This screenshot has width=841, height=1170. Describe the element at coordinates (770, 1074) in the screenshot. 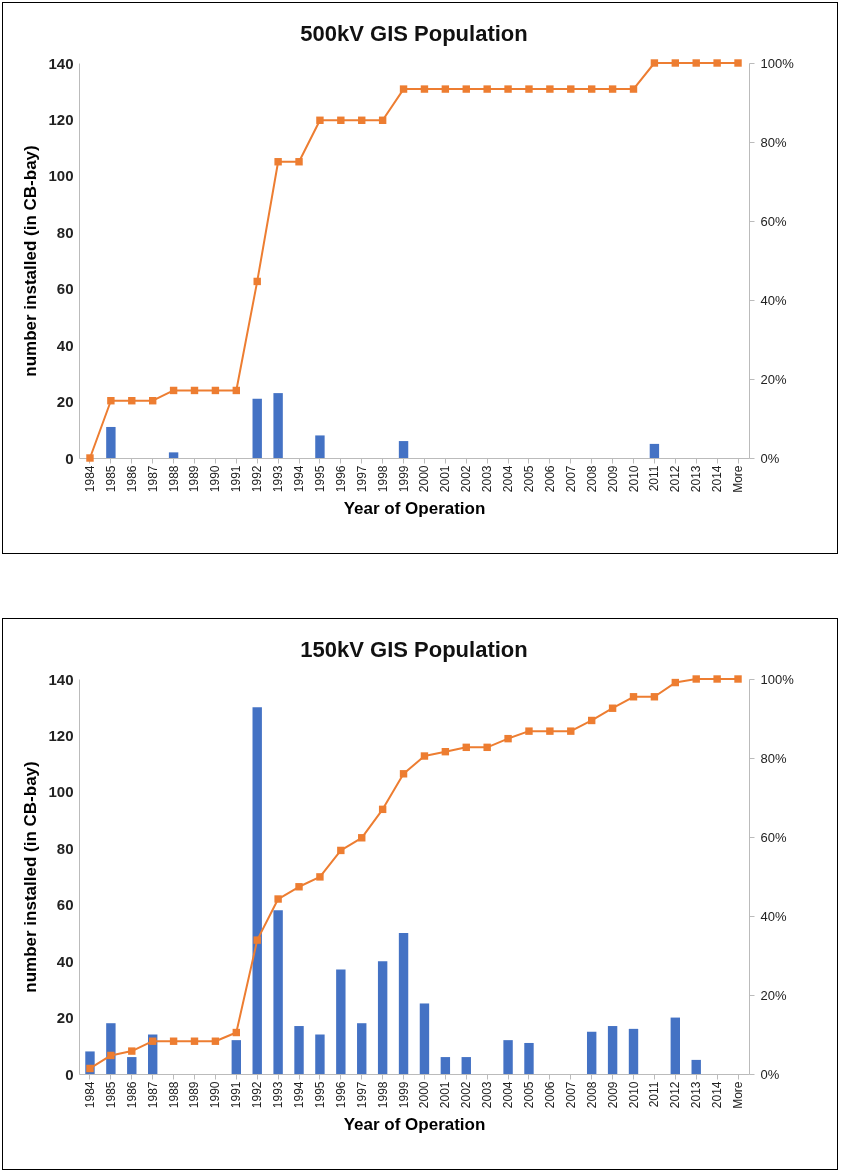

I see `y2-tick-label: 0%` at that location.